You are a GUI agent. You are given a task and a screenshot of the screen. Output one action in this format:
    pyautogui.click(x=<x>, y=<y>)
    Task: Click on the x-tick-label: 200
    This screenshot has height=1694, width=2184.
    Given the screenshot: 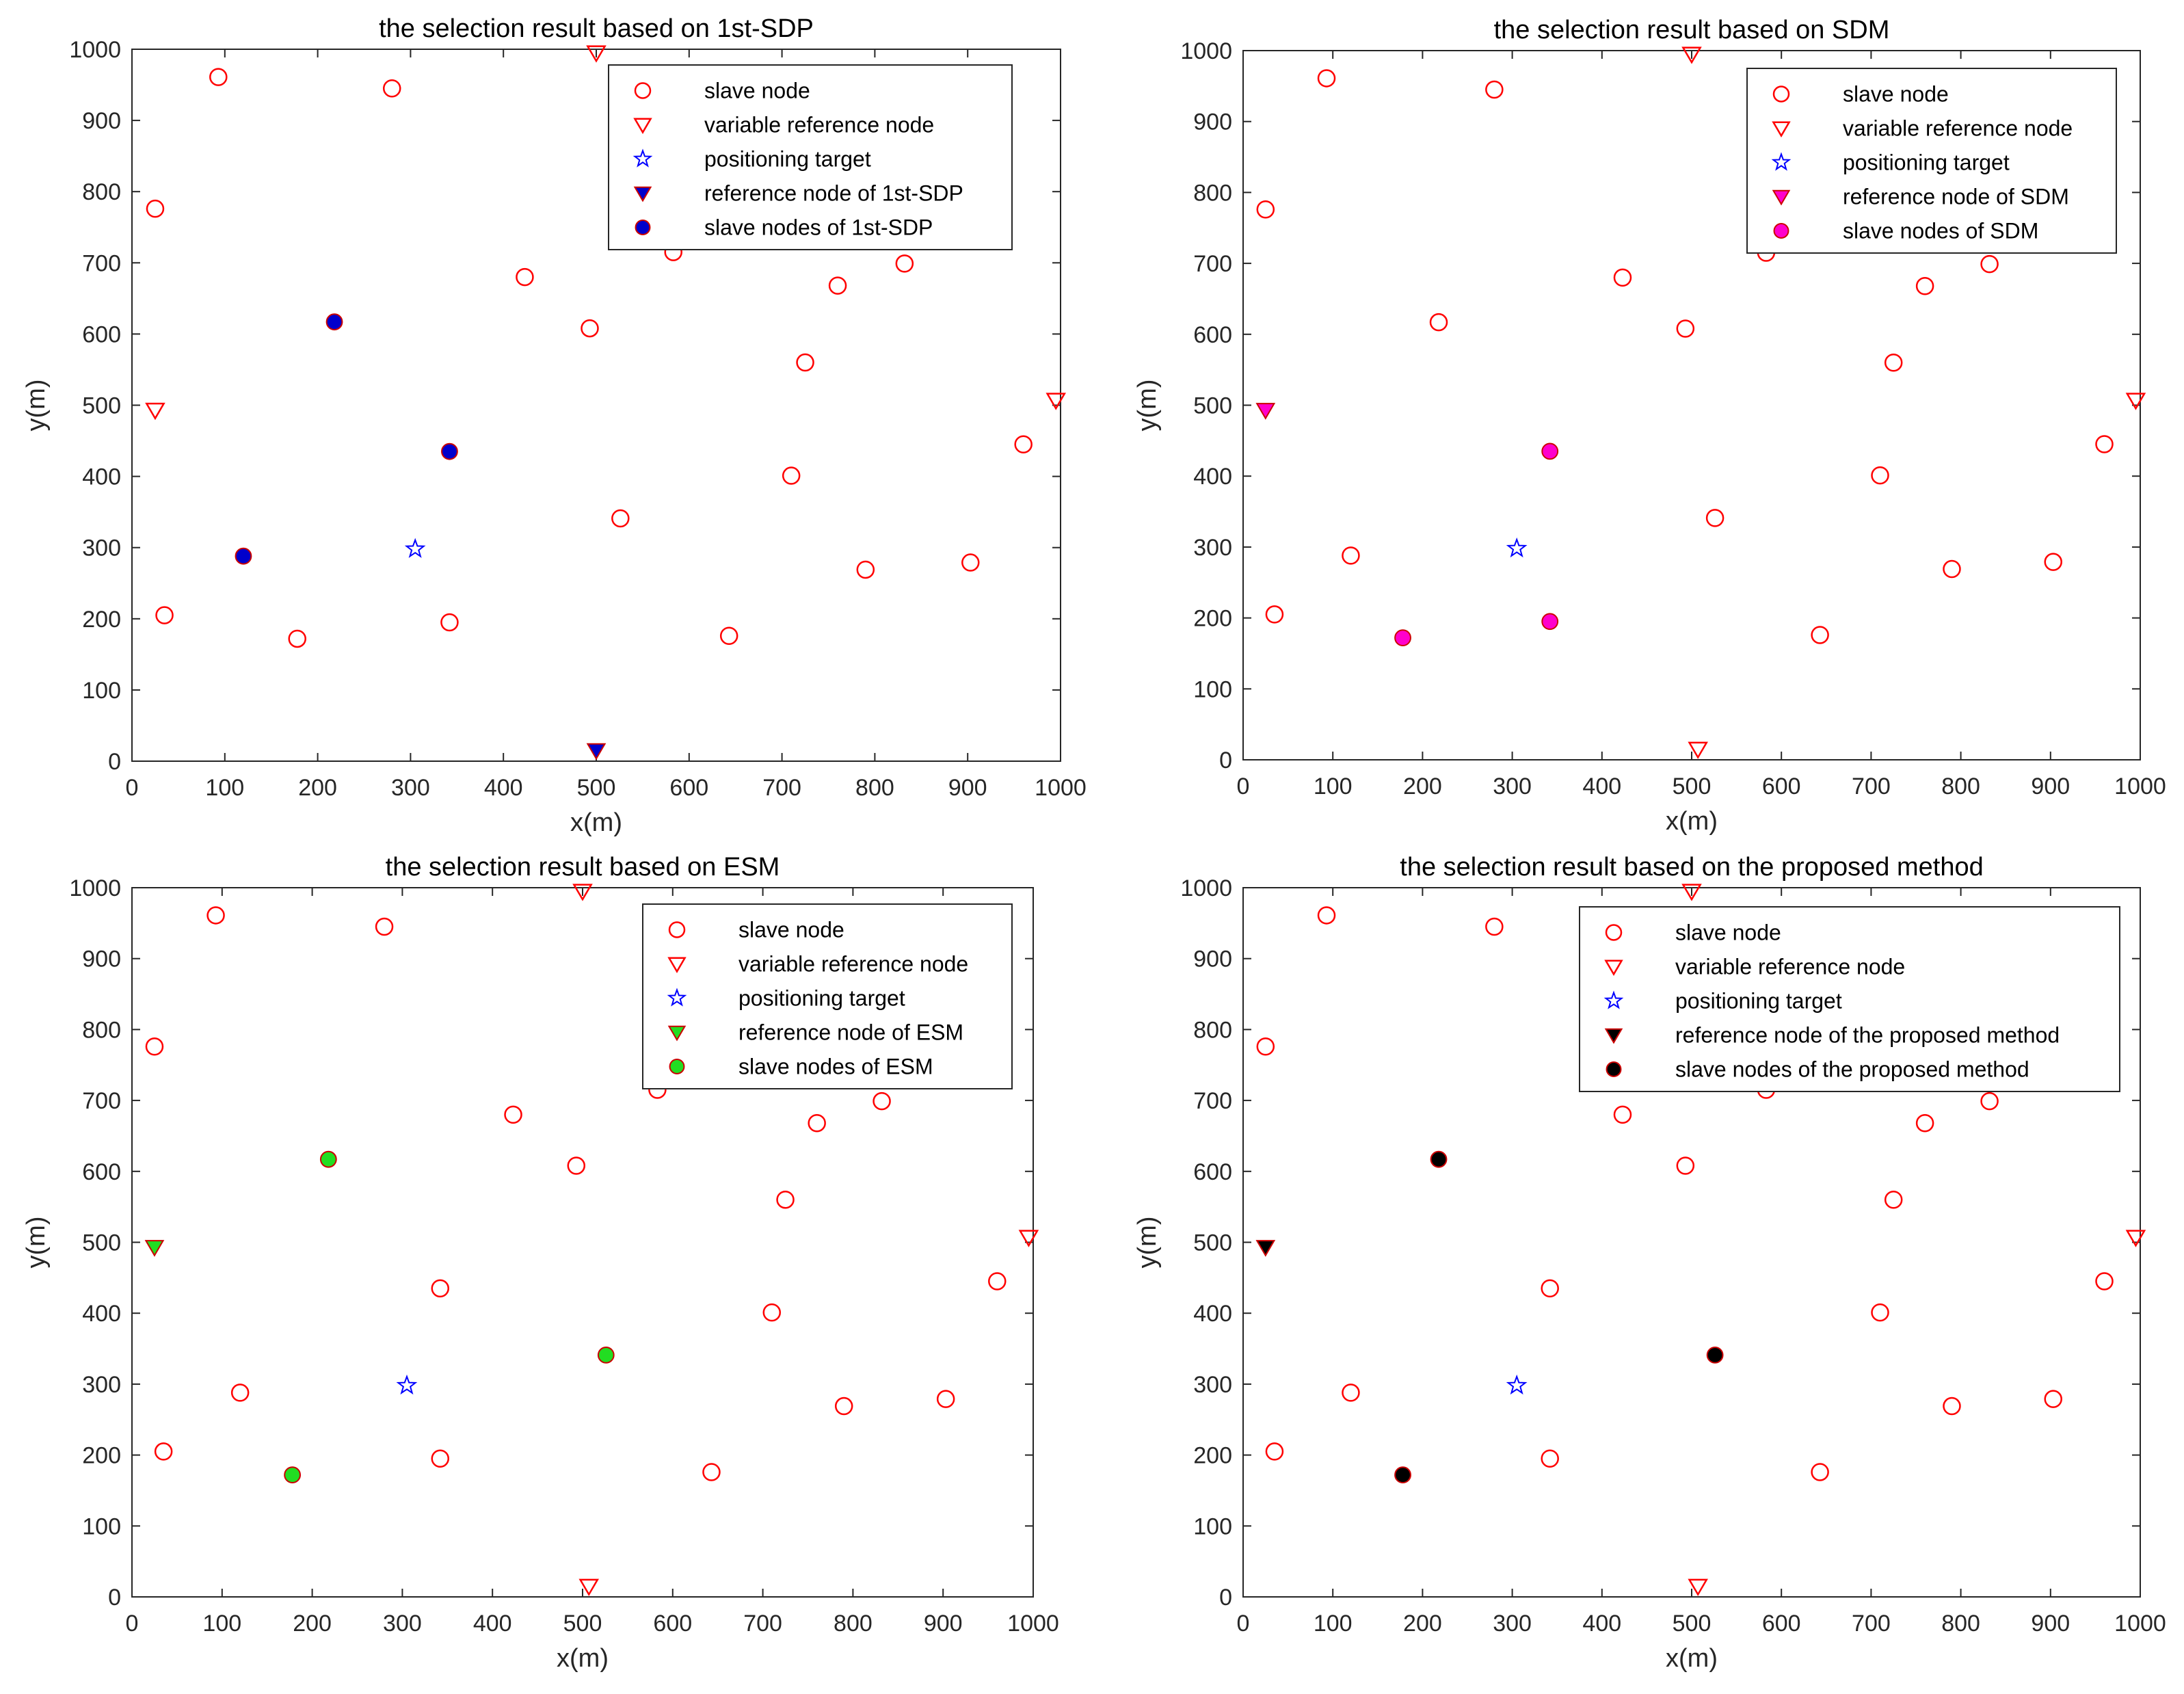 What is the action you would take?
    pyautogui.click(x=1422, y=1624)
    